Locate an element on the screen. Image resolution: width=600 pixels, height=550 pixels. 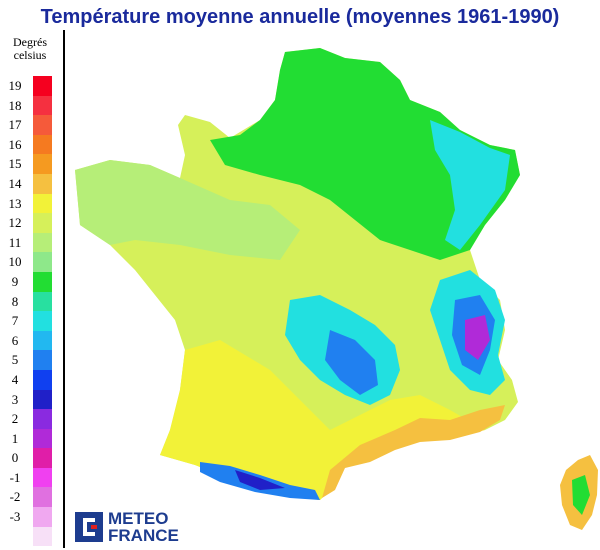
legend-label: 14 is located at coordinates (15, 183).